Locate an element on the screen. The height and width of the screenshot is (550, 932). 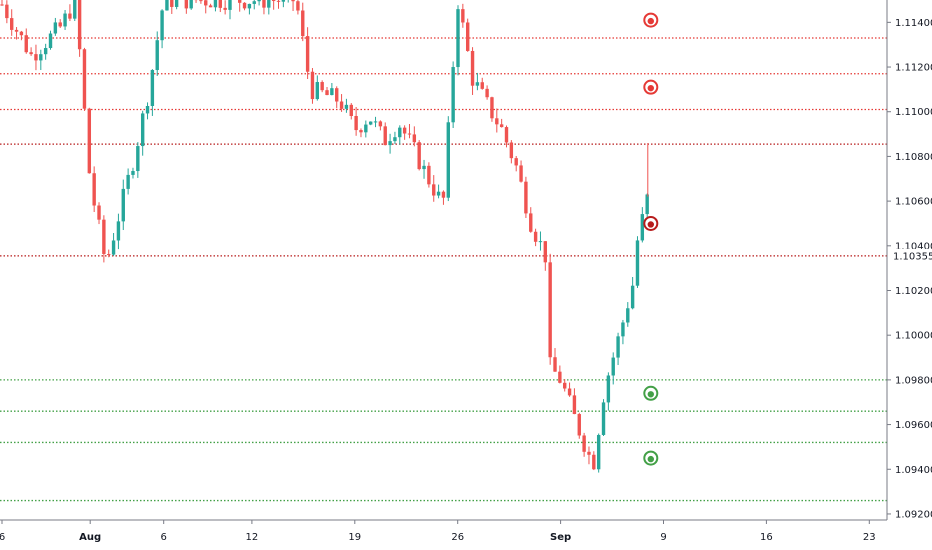
time-axis: 6 Aug 6 12 19 26 Sep 9 16 23 is located at coordinates (438, 531).